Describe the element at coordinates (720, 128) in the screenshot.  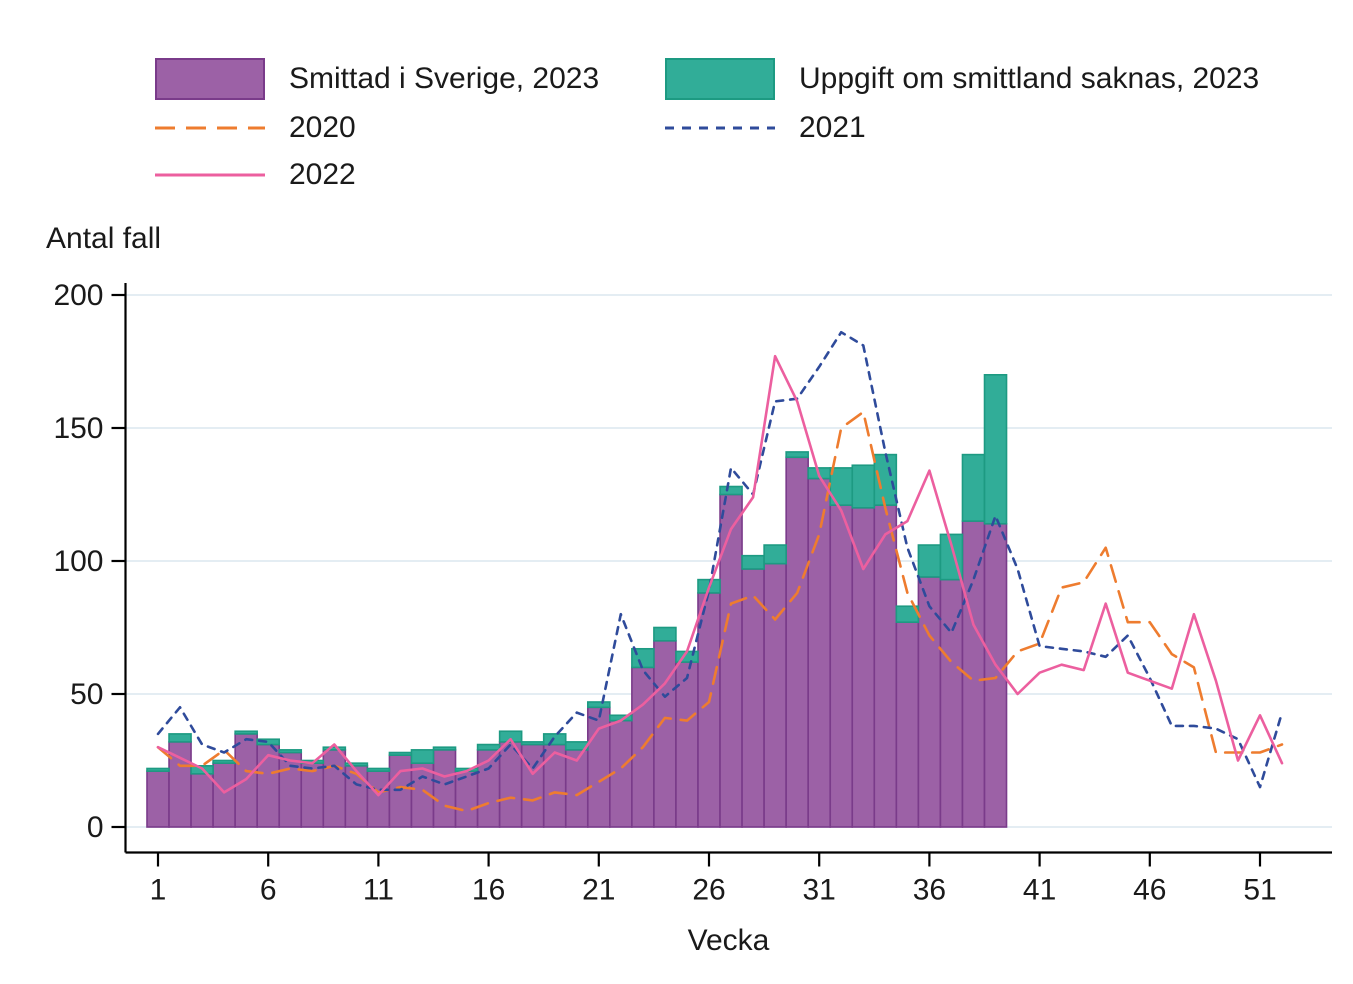
I see `legend-swatch-navy-dash` at that location.